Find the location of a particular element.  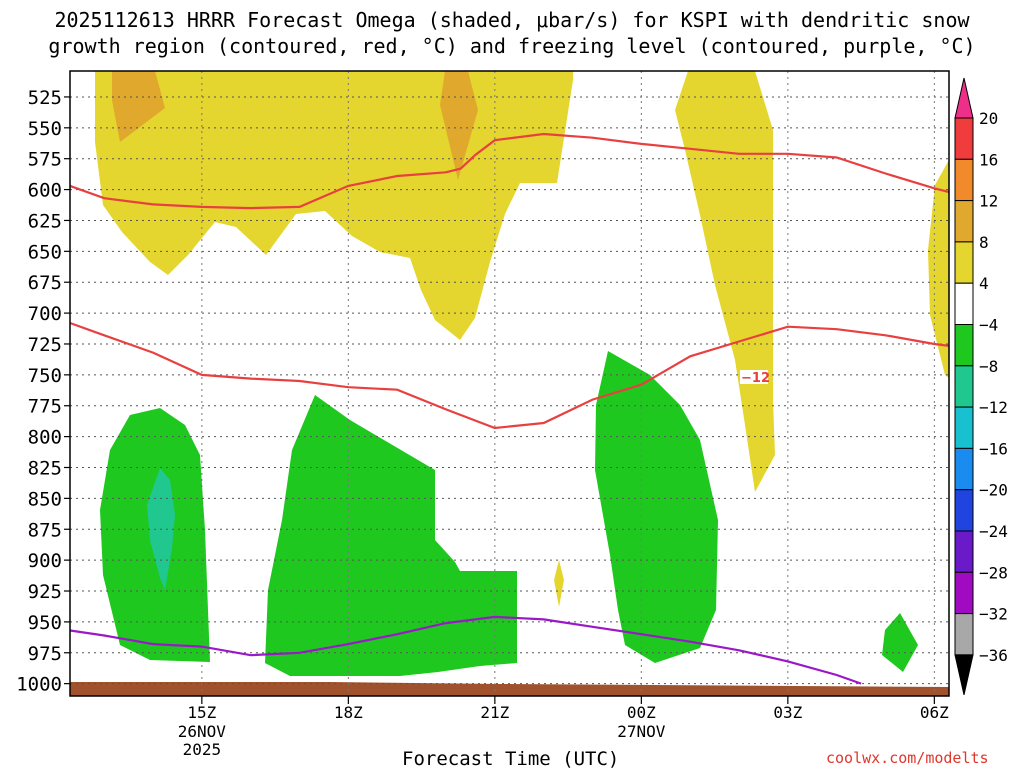

colorbar-level-label: −16 is located at coordinates (993, 448).